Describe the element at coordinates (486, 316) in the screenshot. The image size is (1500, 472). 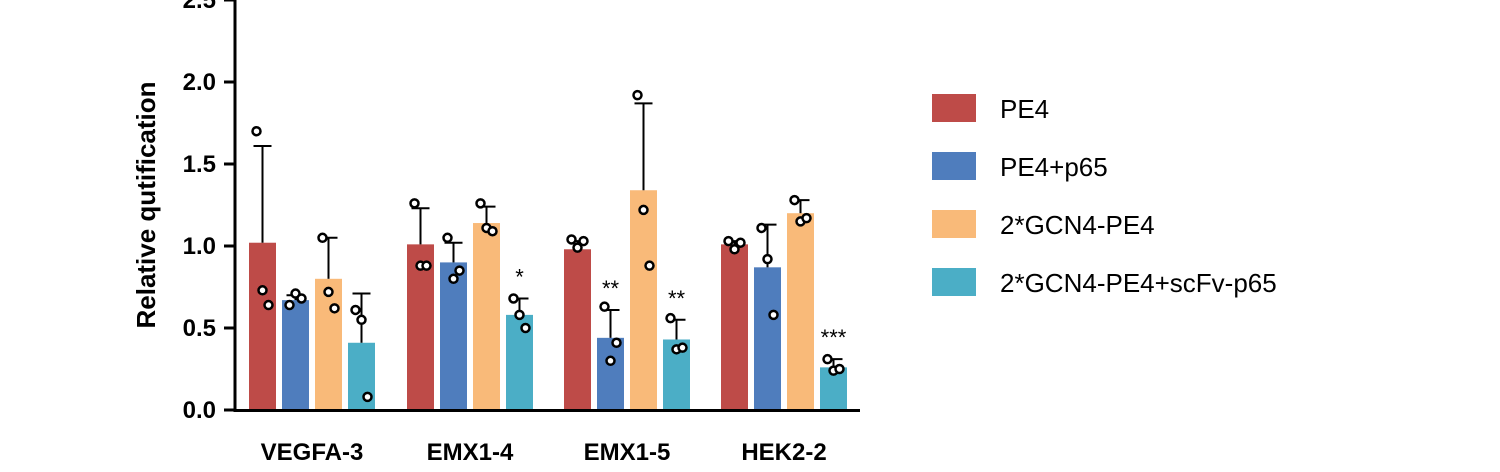
I see `bar-emx1-4-s2` at that location.